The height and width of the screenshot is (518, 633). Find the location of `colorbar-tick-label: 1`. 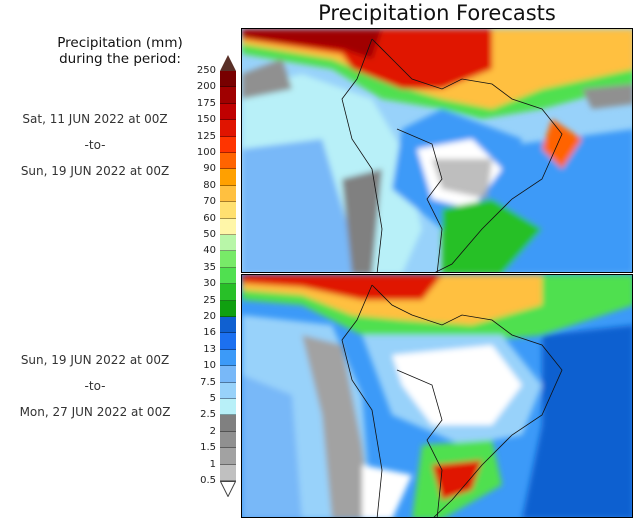

colorbar-tick-label: 1 is located at coordinates (212, 464).